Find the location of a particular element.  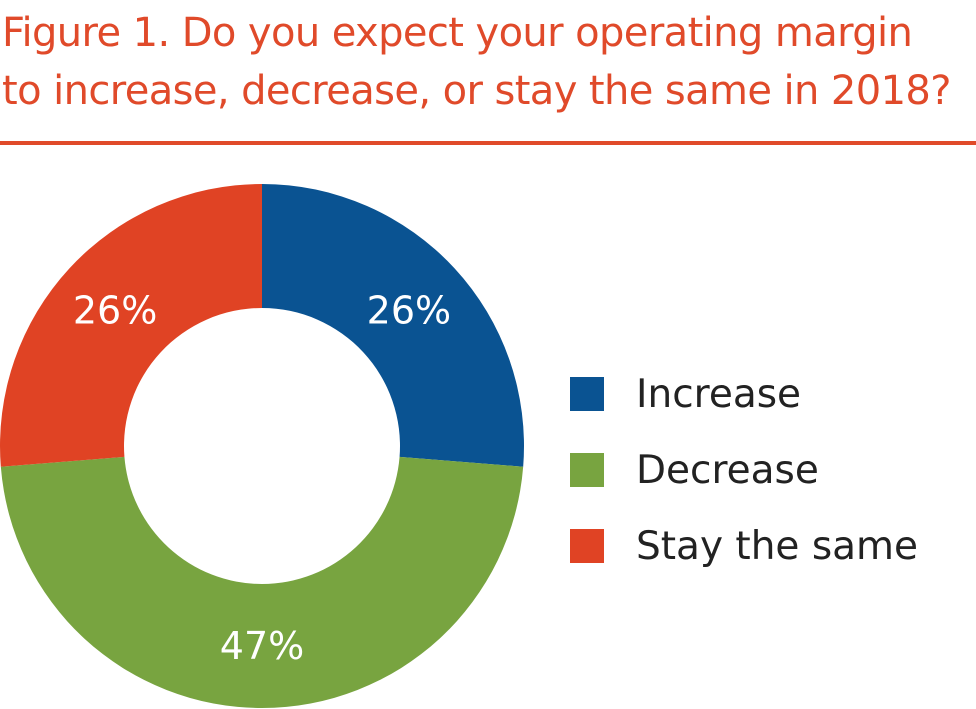

legend-swatch-same is located at coordinates (587, 546).